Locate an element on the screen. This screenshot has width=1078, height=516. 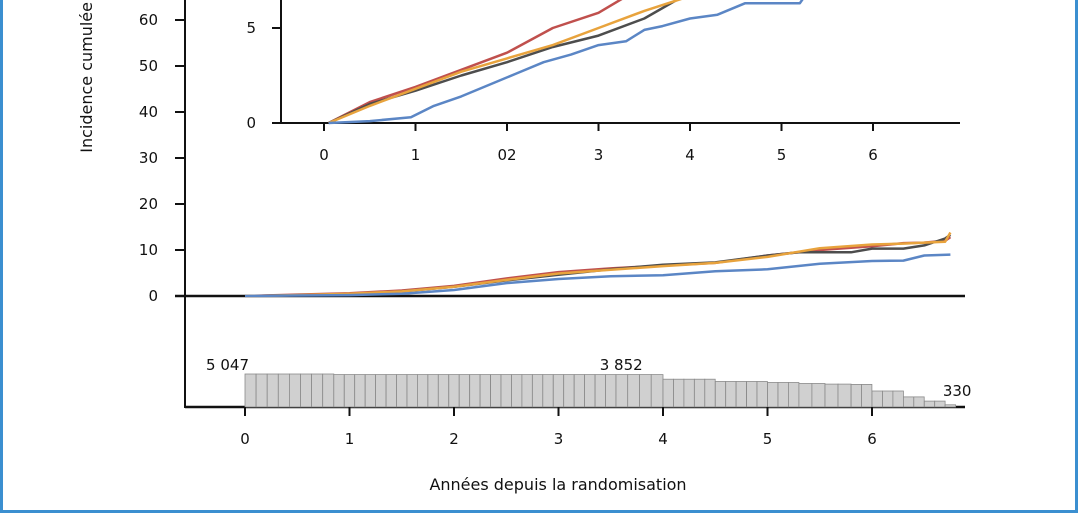
main-y-tick-label: 20 is located at coordinates (148, 204).